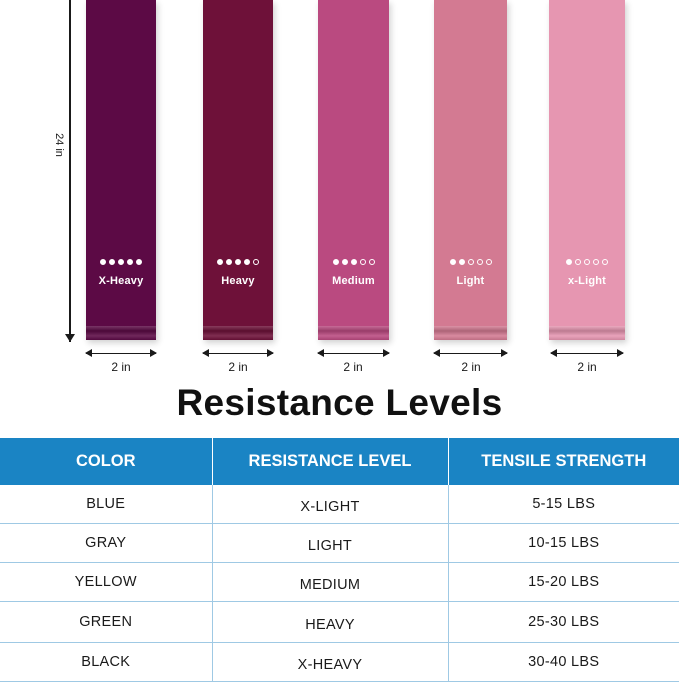  Describe the element at coordinates (238, 281) in the screenshot. I see `band-label: Heavy` at that location.